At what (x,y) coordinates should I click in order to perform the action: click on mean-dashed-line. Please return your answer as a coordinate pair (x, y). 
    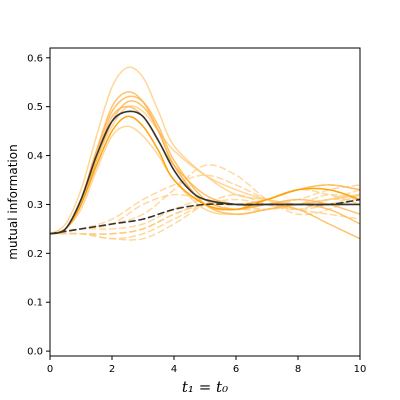
    Looking at the image, I should click on (205, 216).